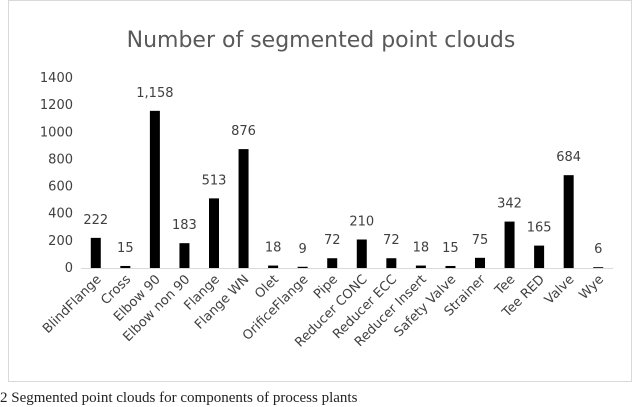 The image size is (640, 407). I want to click on data-label: 9, so click(303, 249).